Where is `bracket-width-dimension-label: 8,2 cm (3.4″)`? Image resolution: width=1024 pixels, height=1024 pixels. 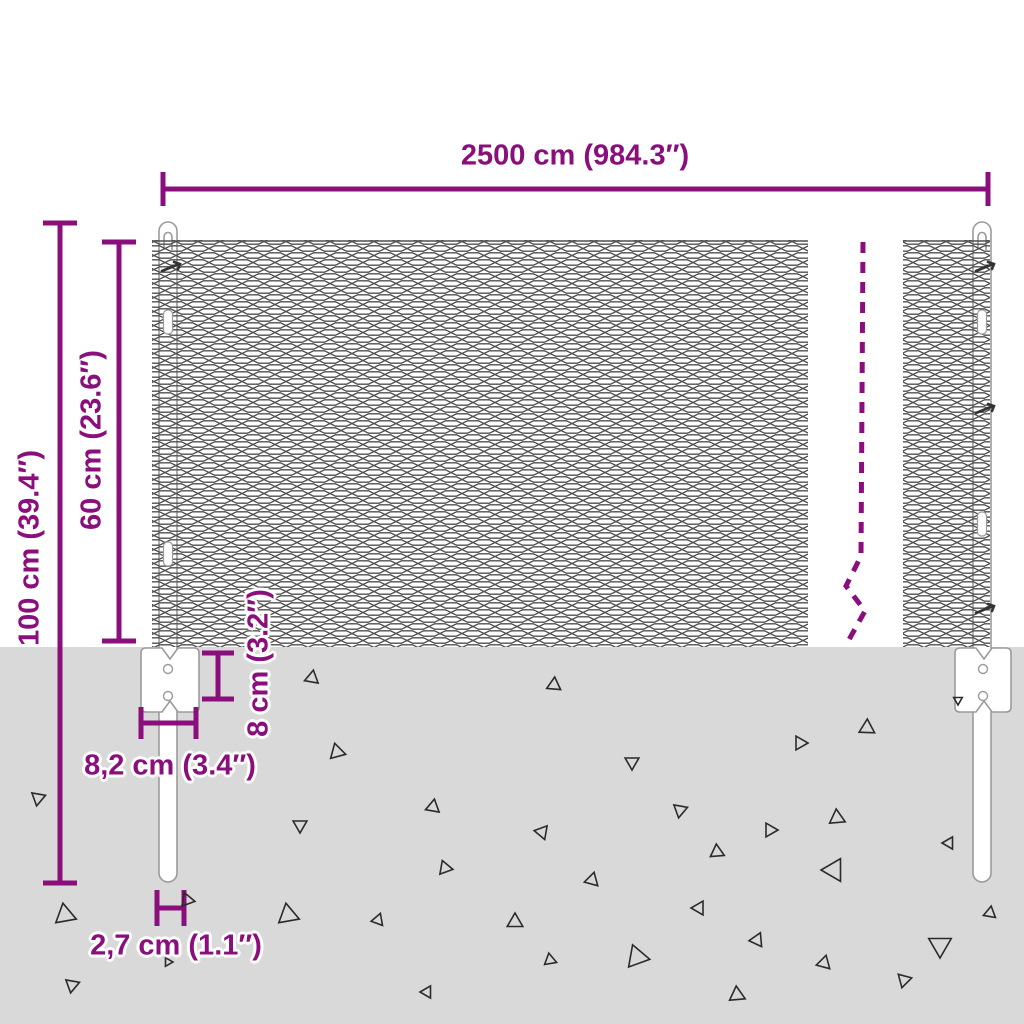
bracket-width-dimension-label: 8,2 cm (3.4″) is located at coordinates (170, 765).